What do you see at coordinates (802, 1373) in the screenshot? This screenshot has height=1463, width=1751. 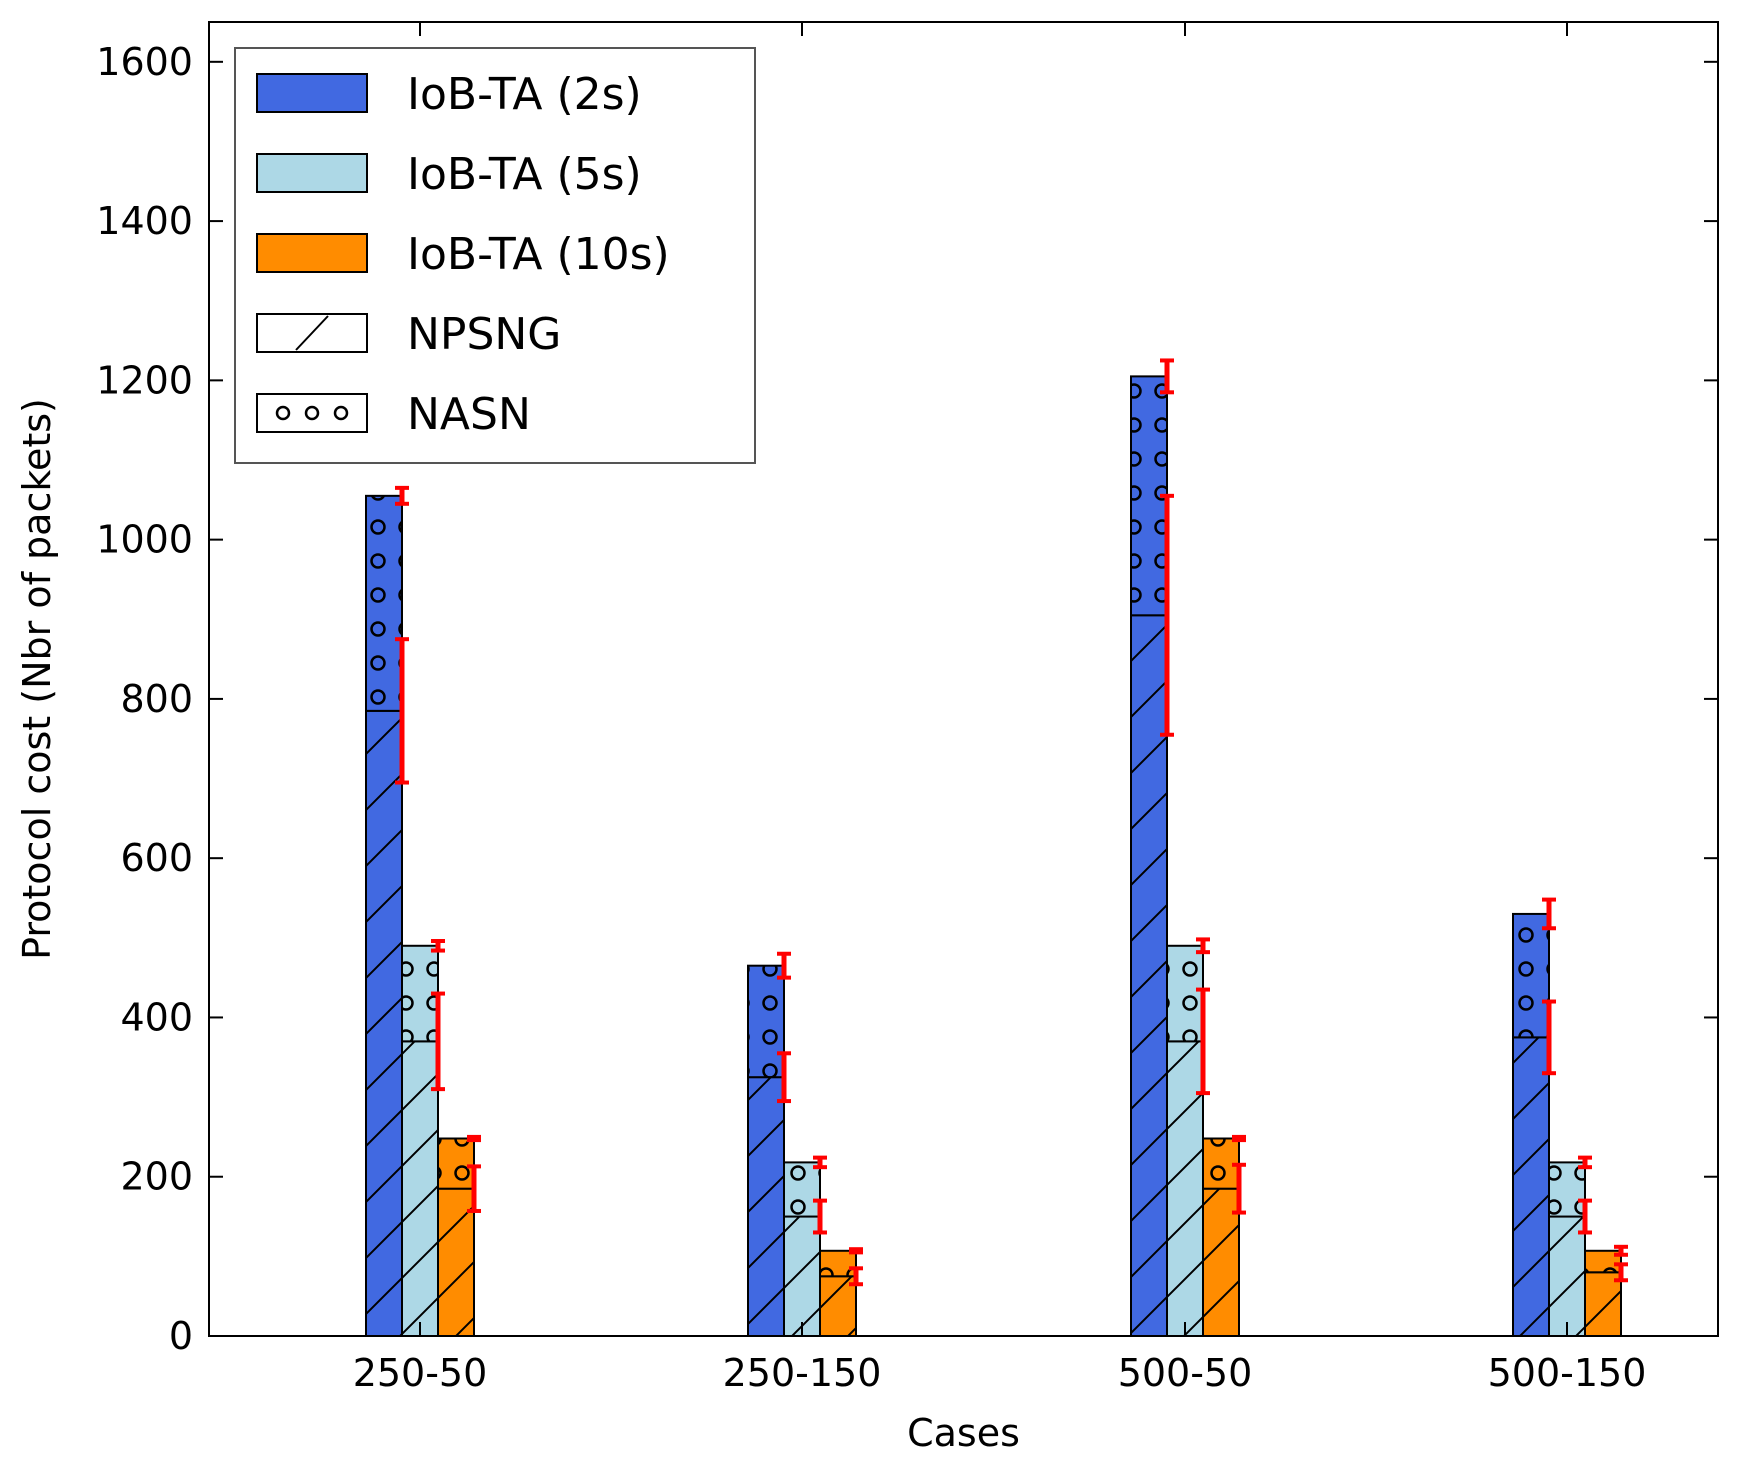 I see `xtick-label: 250-150` at bounding box center [802, 1373].